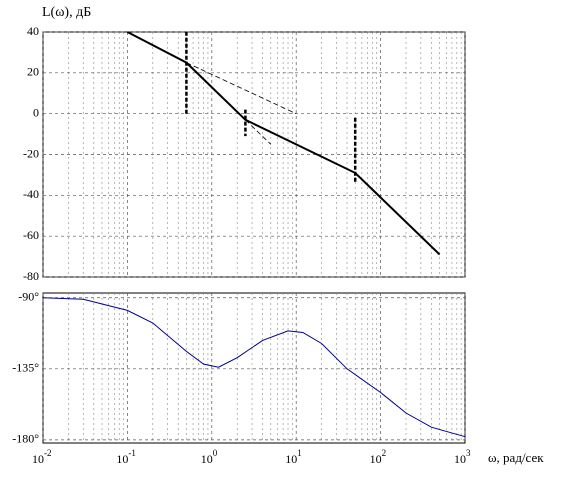 The width and height of the screenshot is (567, 478). Describe the element at coordinates (31, 276) in the screenshot. I see `y-tick-label: -80` at that location.